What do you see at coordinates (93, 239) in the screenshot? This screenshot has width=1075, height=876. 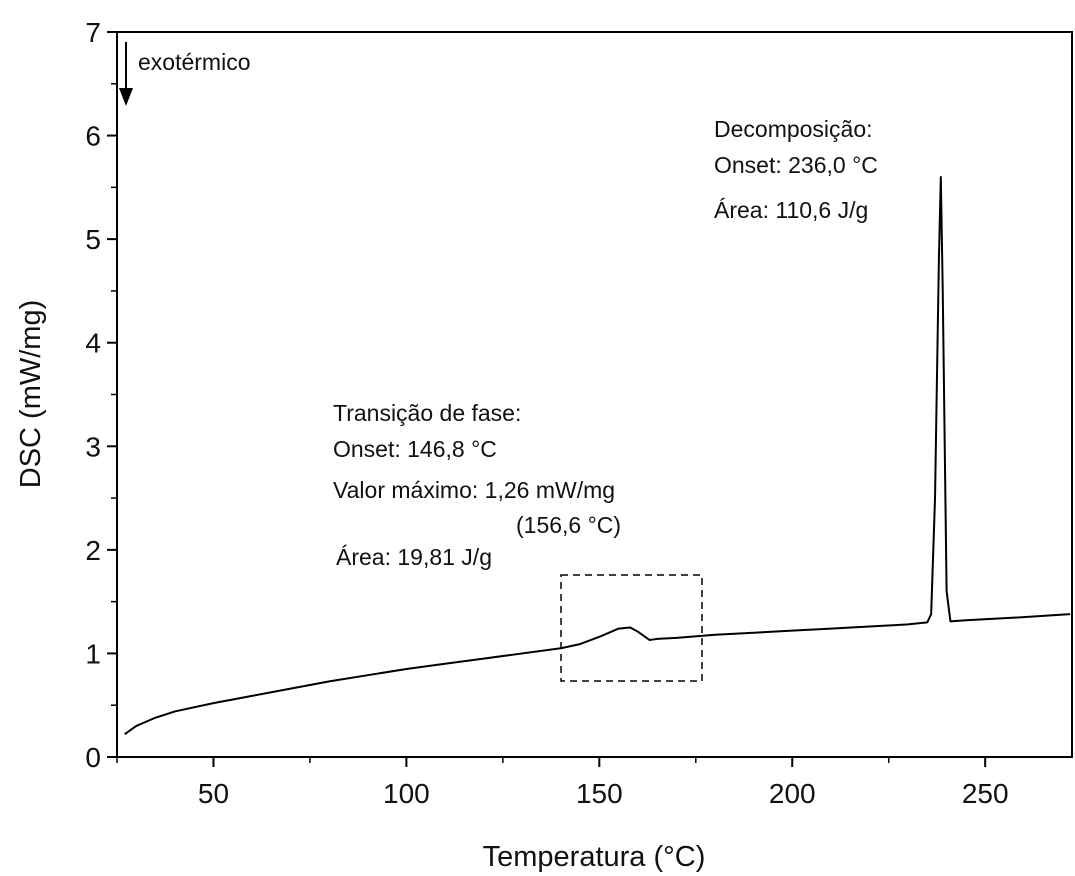 I see `y-tick-label: 5` at bounding box center [93, 239].